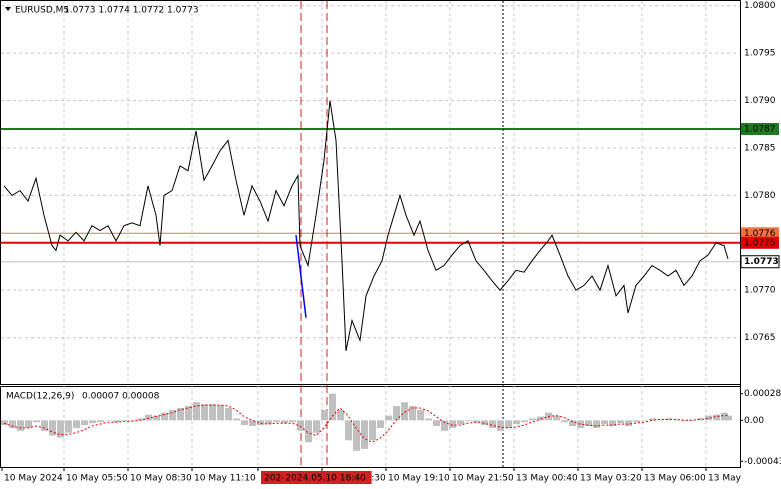 The image size is (781, 489). Describe the element at coordinates (760, 196) in the screenshot. I see `y-tick-label: 1.0780` at that location.